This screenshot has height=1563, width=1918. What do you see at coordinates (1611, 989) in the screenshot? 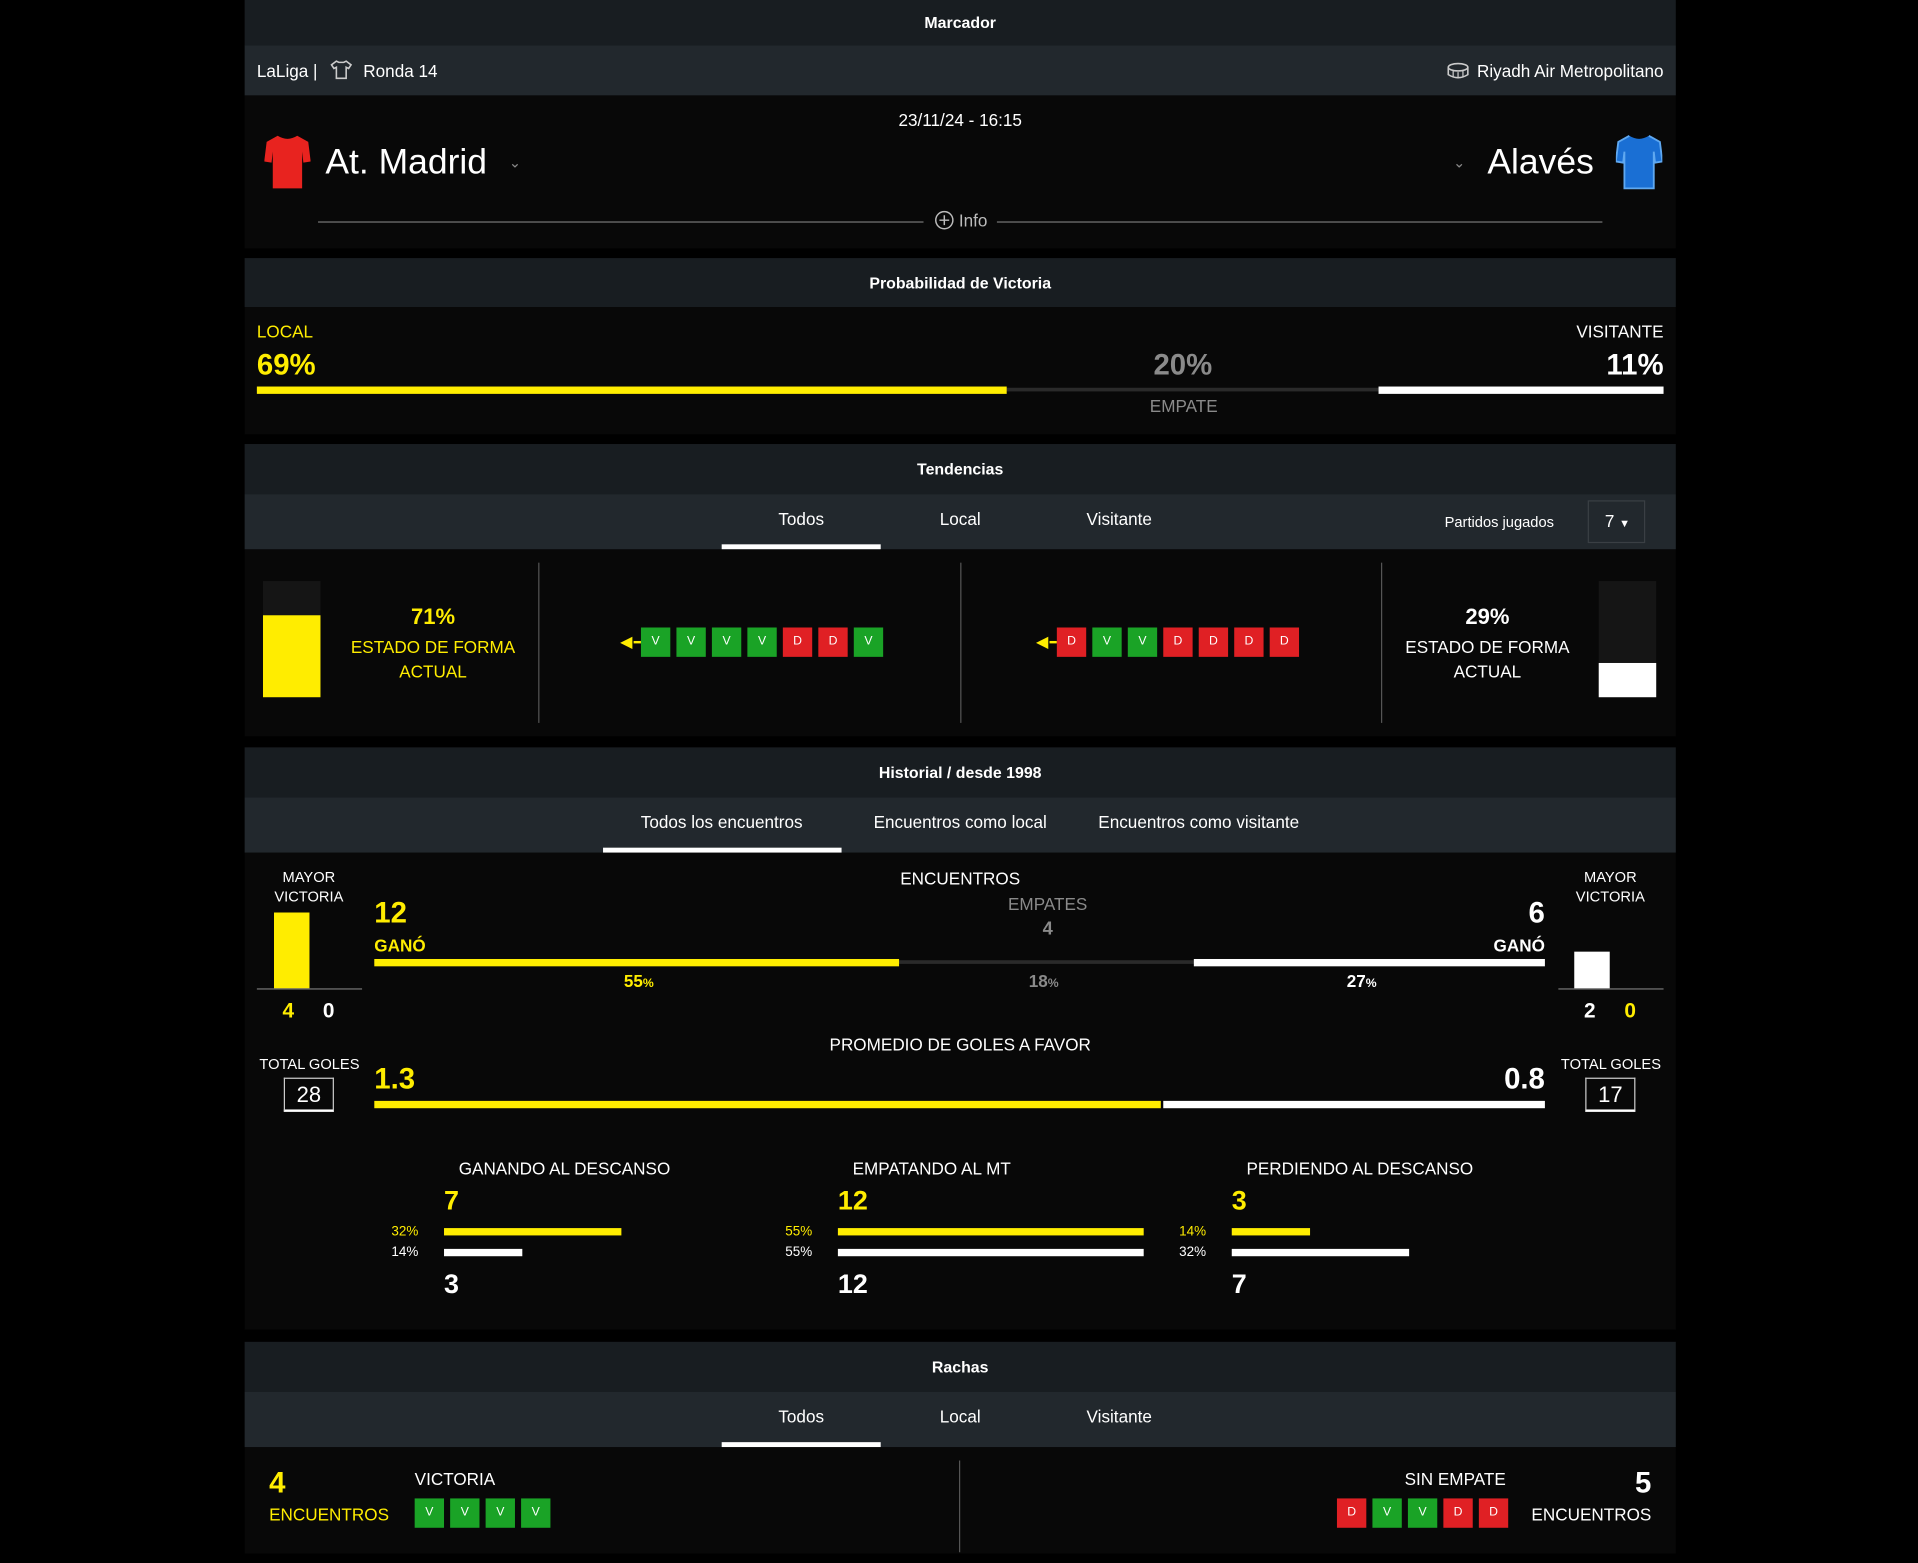
I see `baseline` at bounding box center [1611, 989].